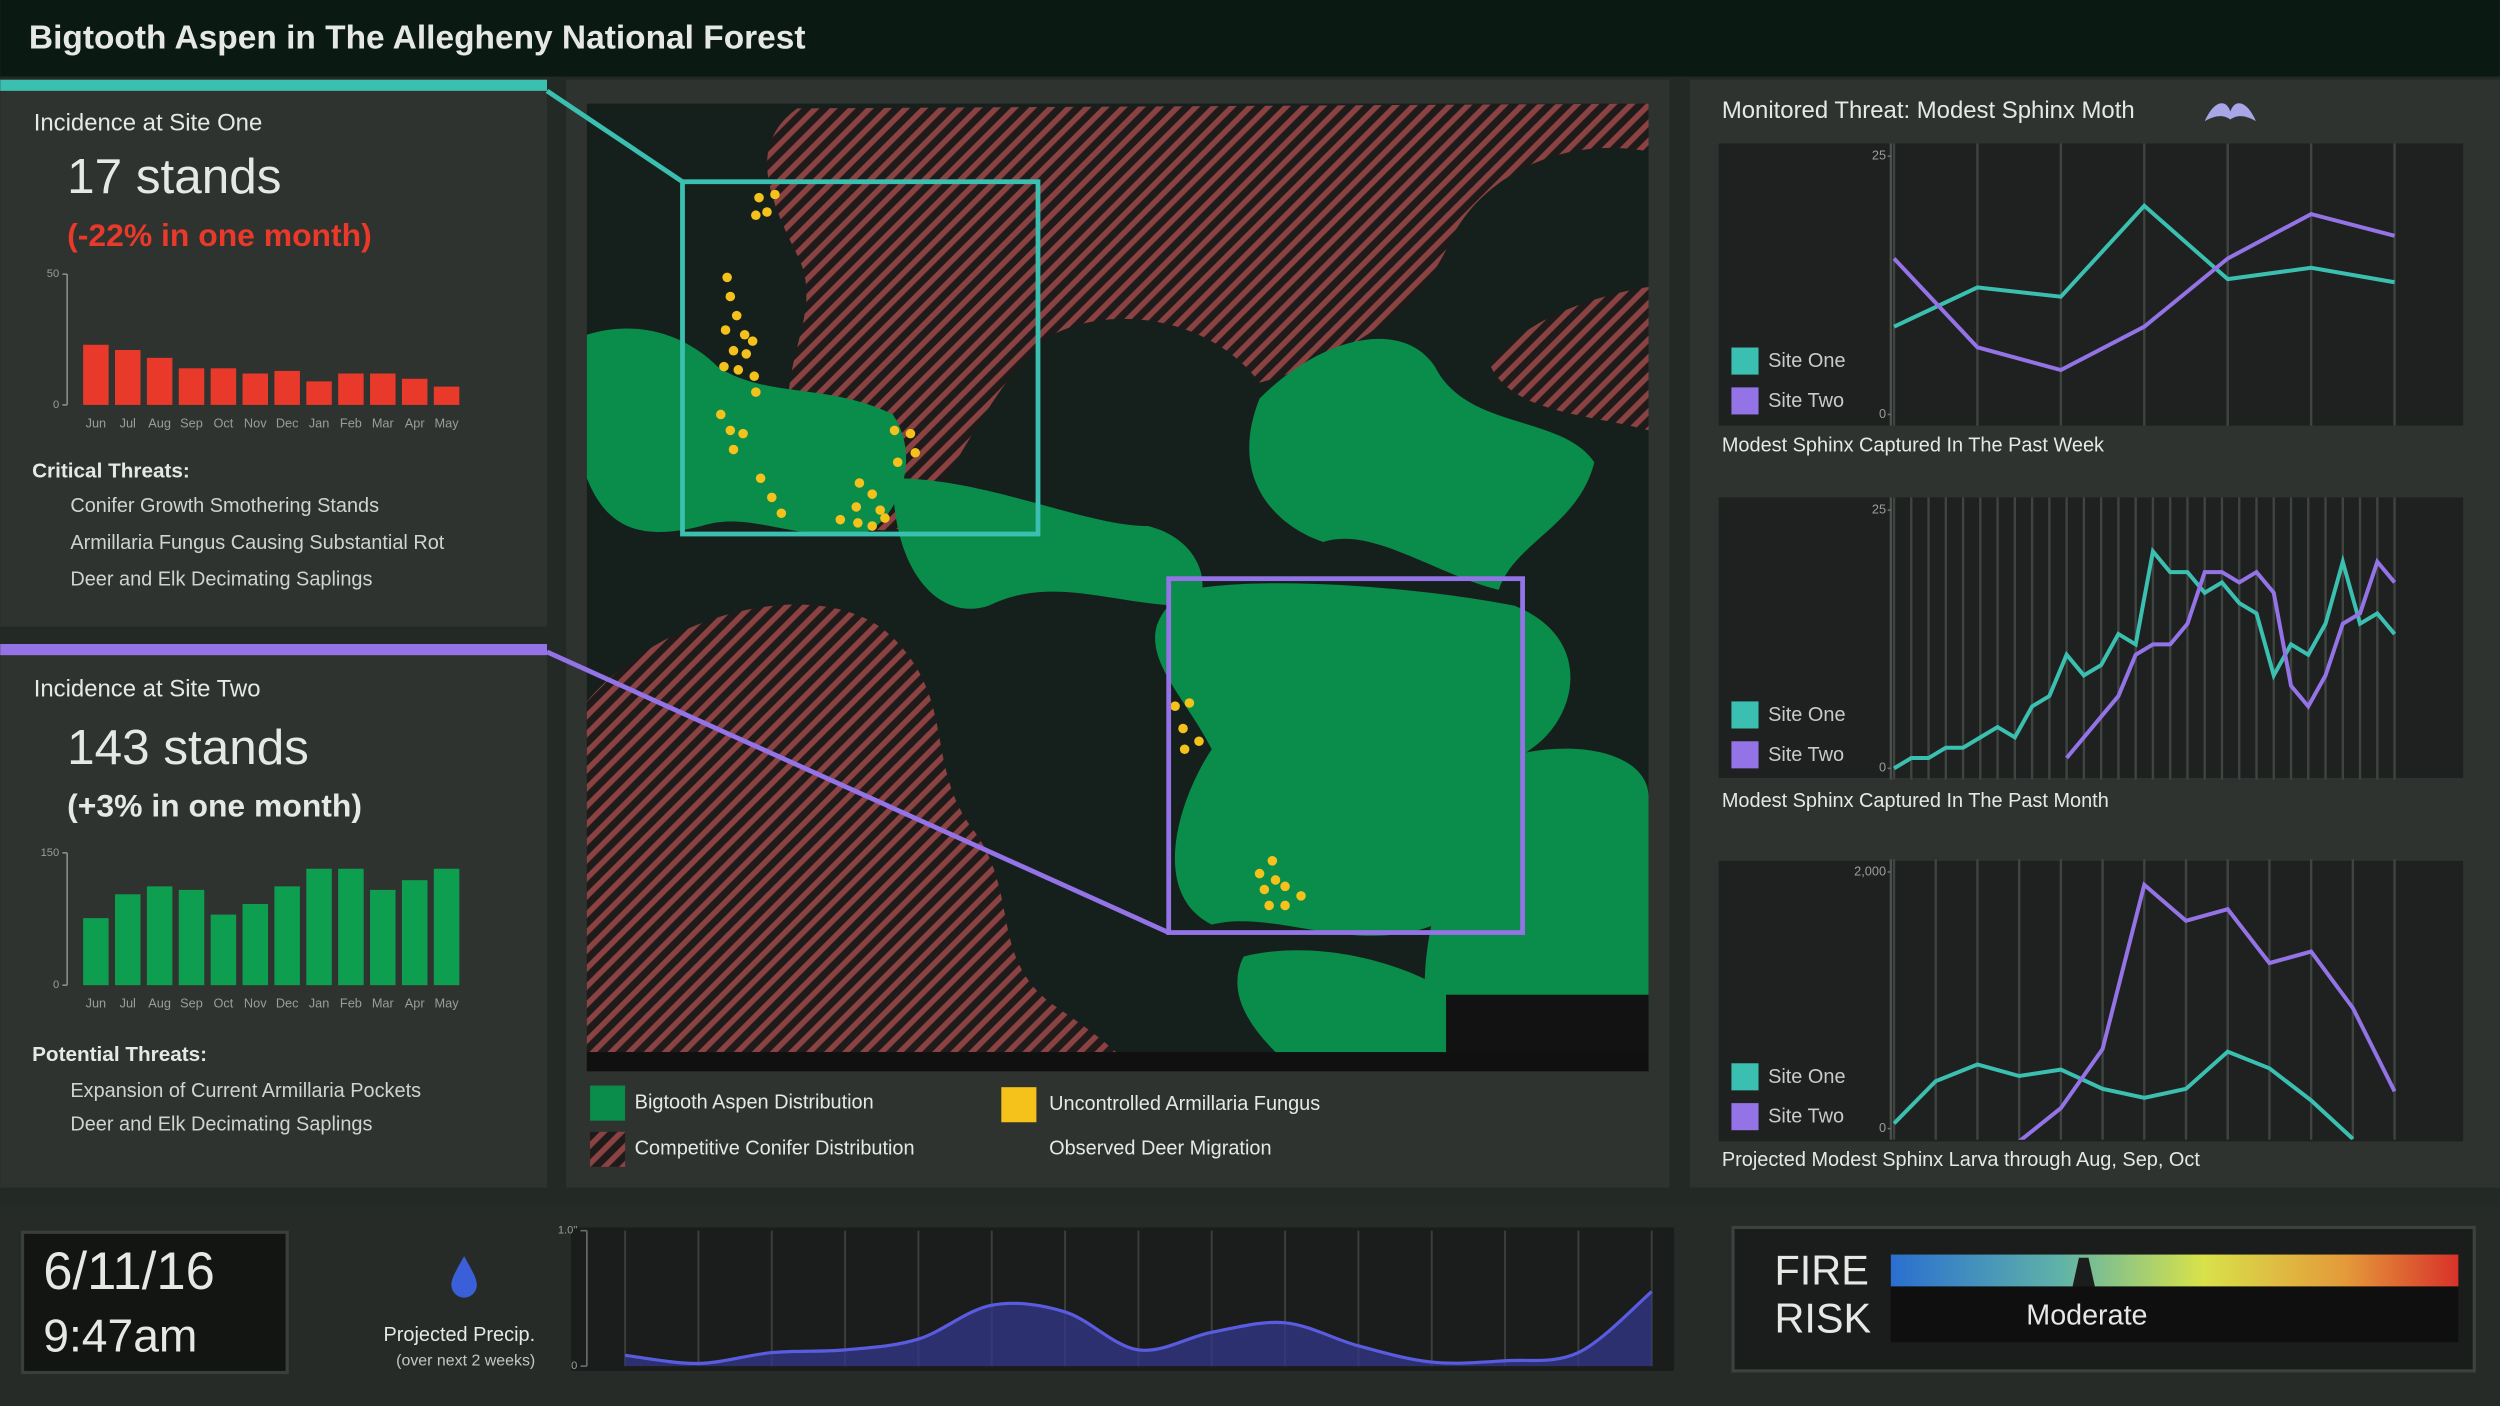 Image resolution: width=2500 pixels, height=1406 pixels. What do you see at coordinates (2086, 1315) in the screenshot?
I see `fire-level: Moderate` at bounding box center [2086, 1315].